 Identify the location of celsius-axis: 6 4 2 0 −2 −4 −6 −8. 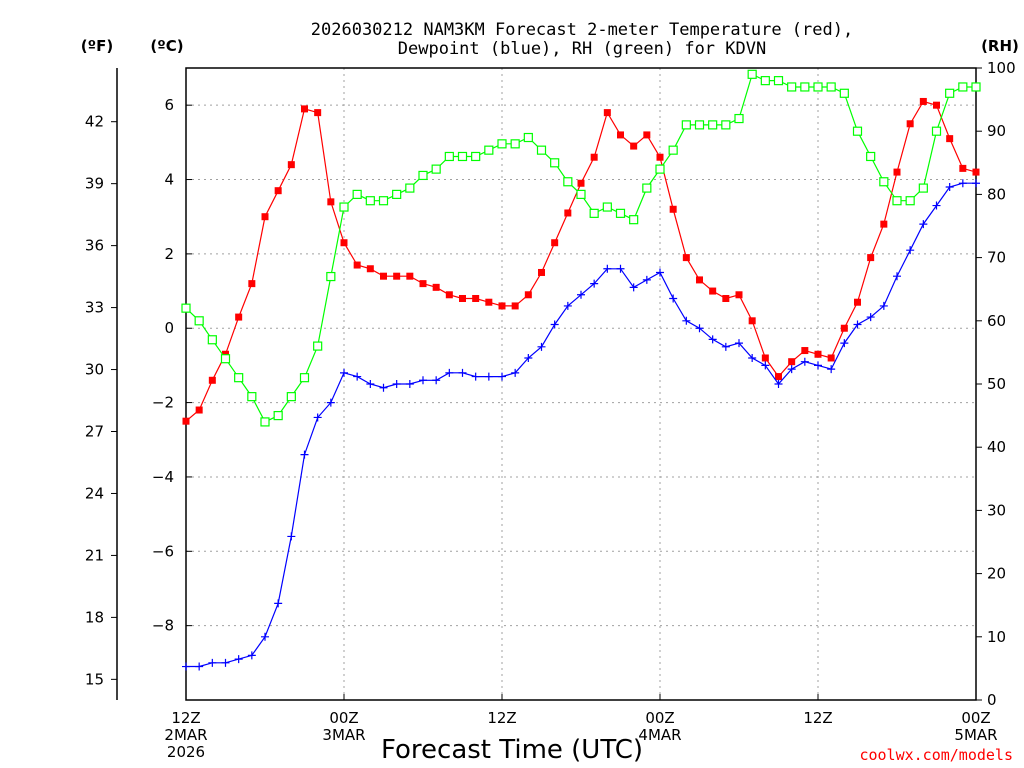
(172, 365).